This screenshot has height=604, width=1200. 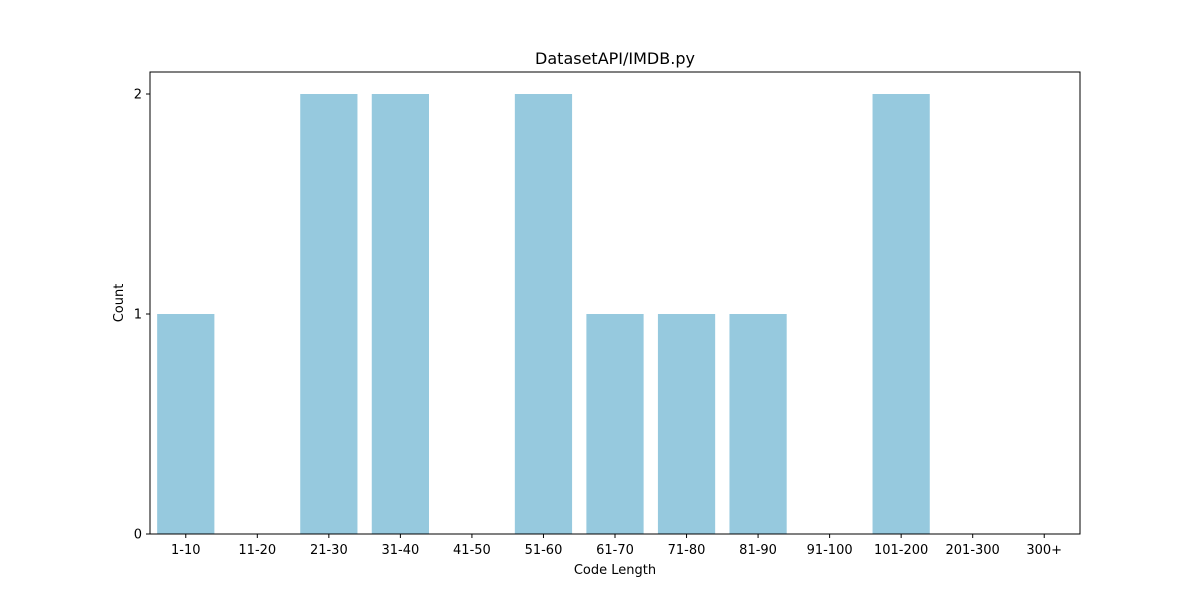 I want to click on y-tick-label: 2, so click(x=138, y=95).